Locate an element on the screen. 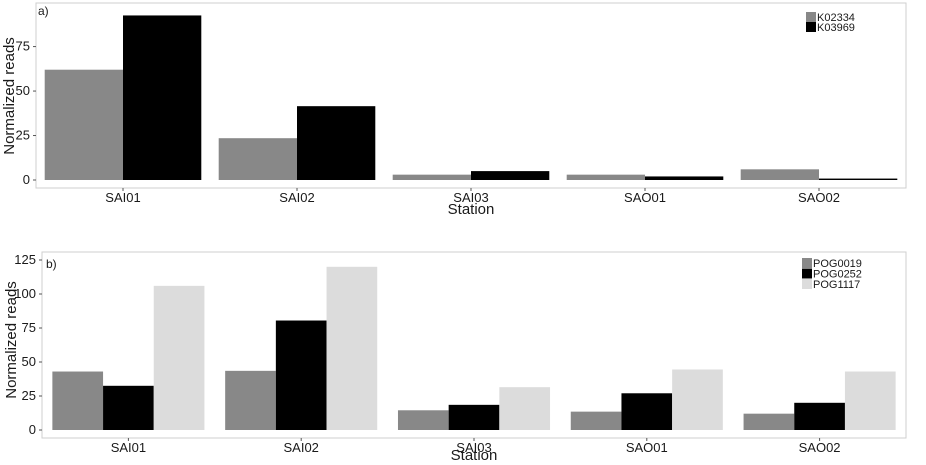 The height and width of the screenshot is (465, 926). bar-K03969-SAI03 is located at coordinates (510, 175).